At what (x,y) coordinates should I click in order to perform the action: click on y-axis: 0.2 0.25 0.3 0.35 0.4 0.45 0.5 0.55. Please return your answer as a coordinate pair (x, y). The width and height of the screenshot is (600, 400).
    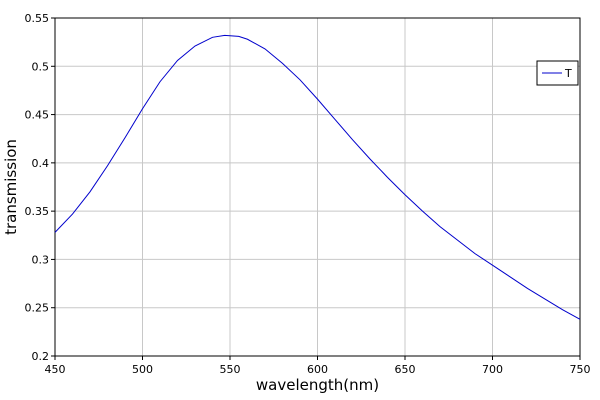
    Looking at the image, I should click on (40, 187).